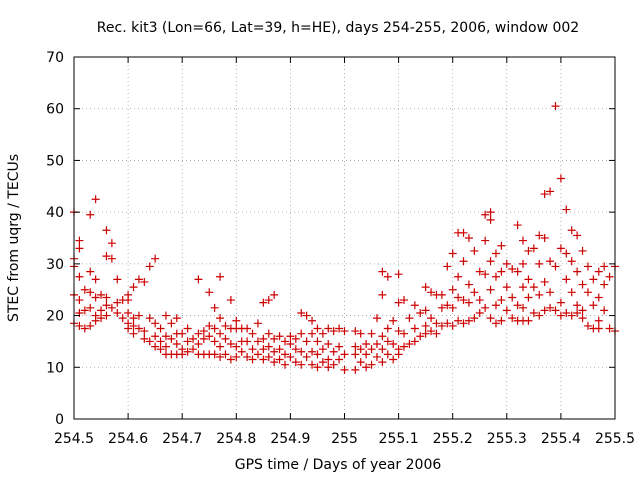 This screenshot has width=640, height=480. What do you see at coordinates (55, 239) in the screenshot?
I see `y-tick-labels: 0 10 20 30 40 50 60 70` at bounding box center [55, 239].